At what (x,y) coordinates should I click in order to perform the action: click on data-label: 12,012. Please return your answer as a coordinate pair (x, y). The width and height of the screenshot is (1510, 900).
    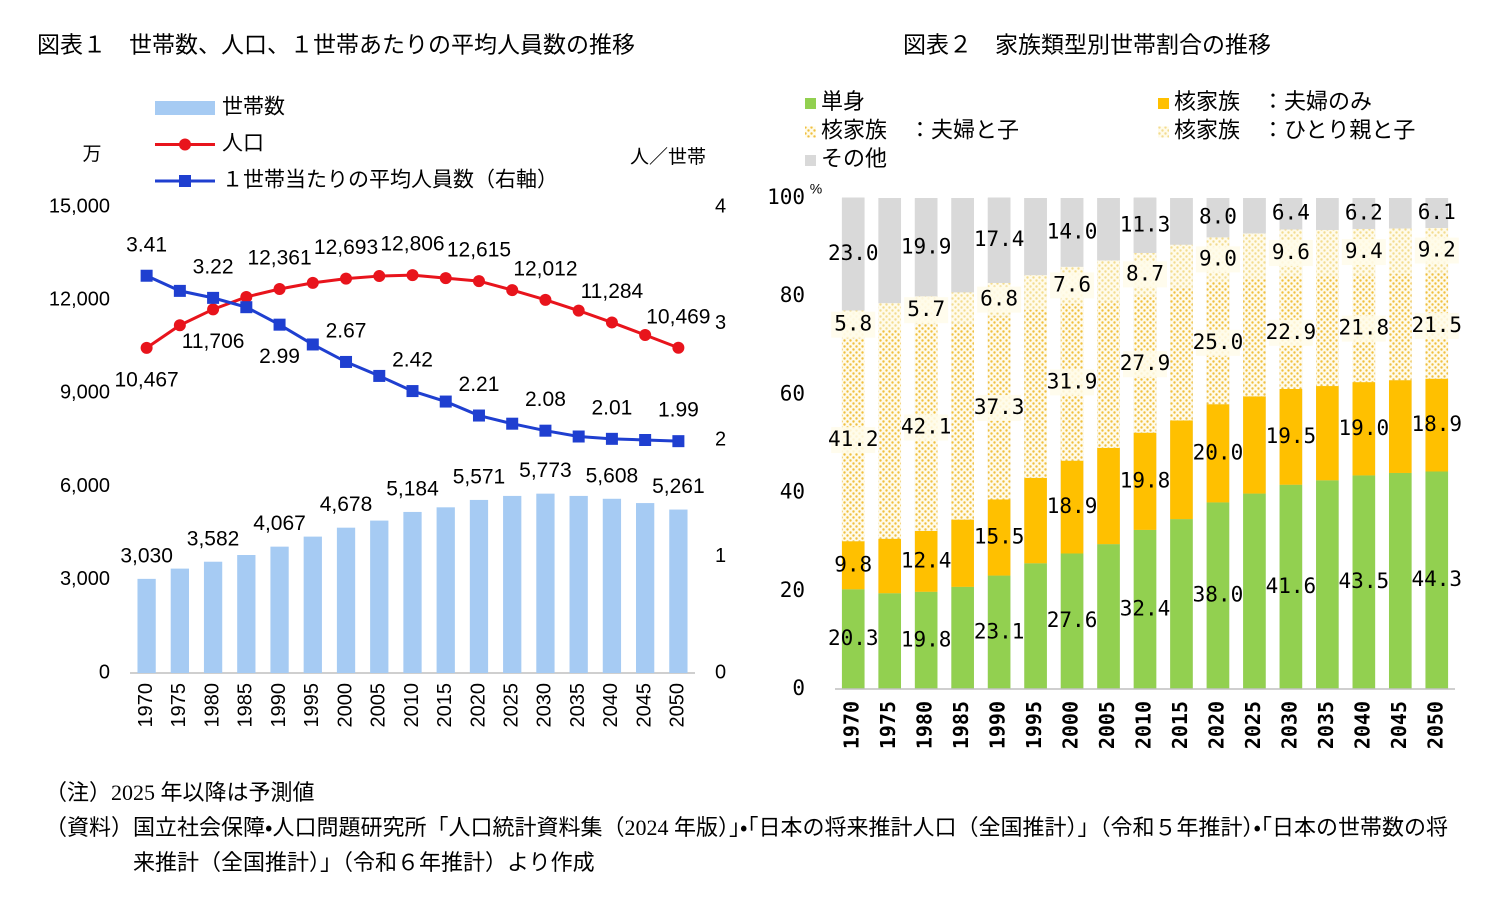
    Looking at the image, I should click on (545, 268).